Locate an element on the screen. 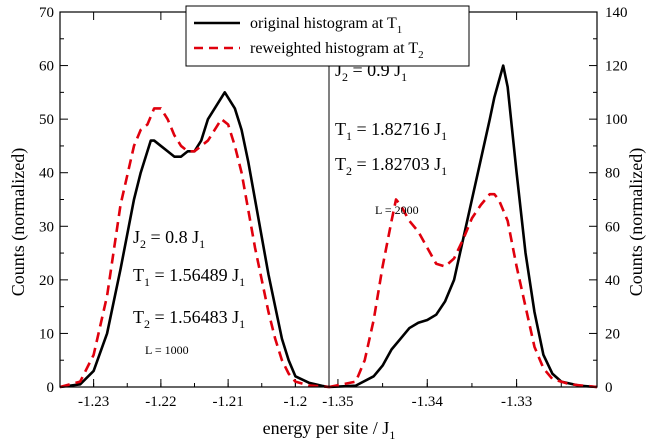 Image resolution: width=657 pixels, height=443 pixels. x-axis-title-sub: 1 is located at coordinates (392, 435).